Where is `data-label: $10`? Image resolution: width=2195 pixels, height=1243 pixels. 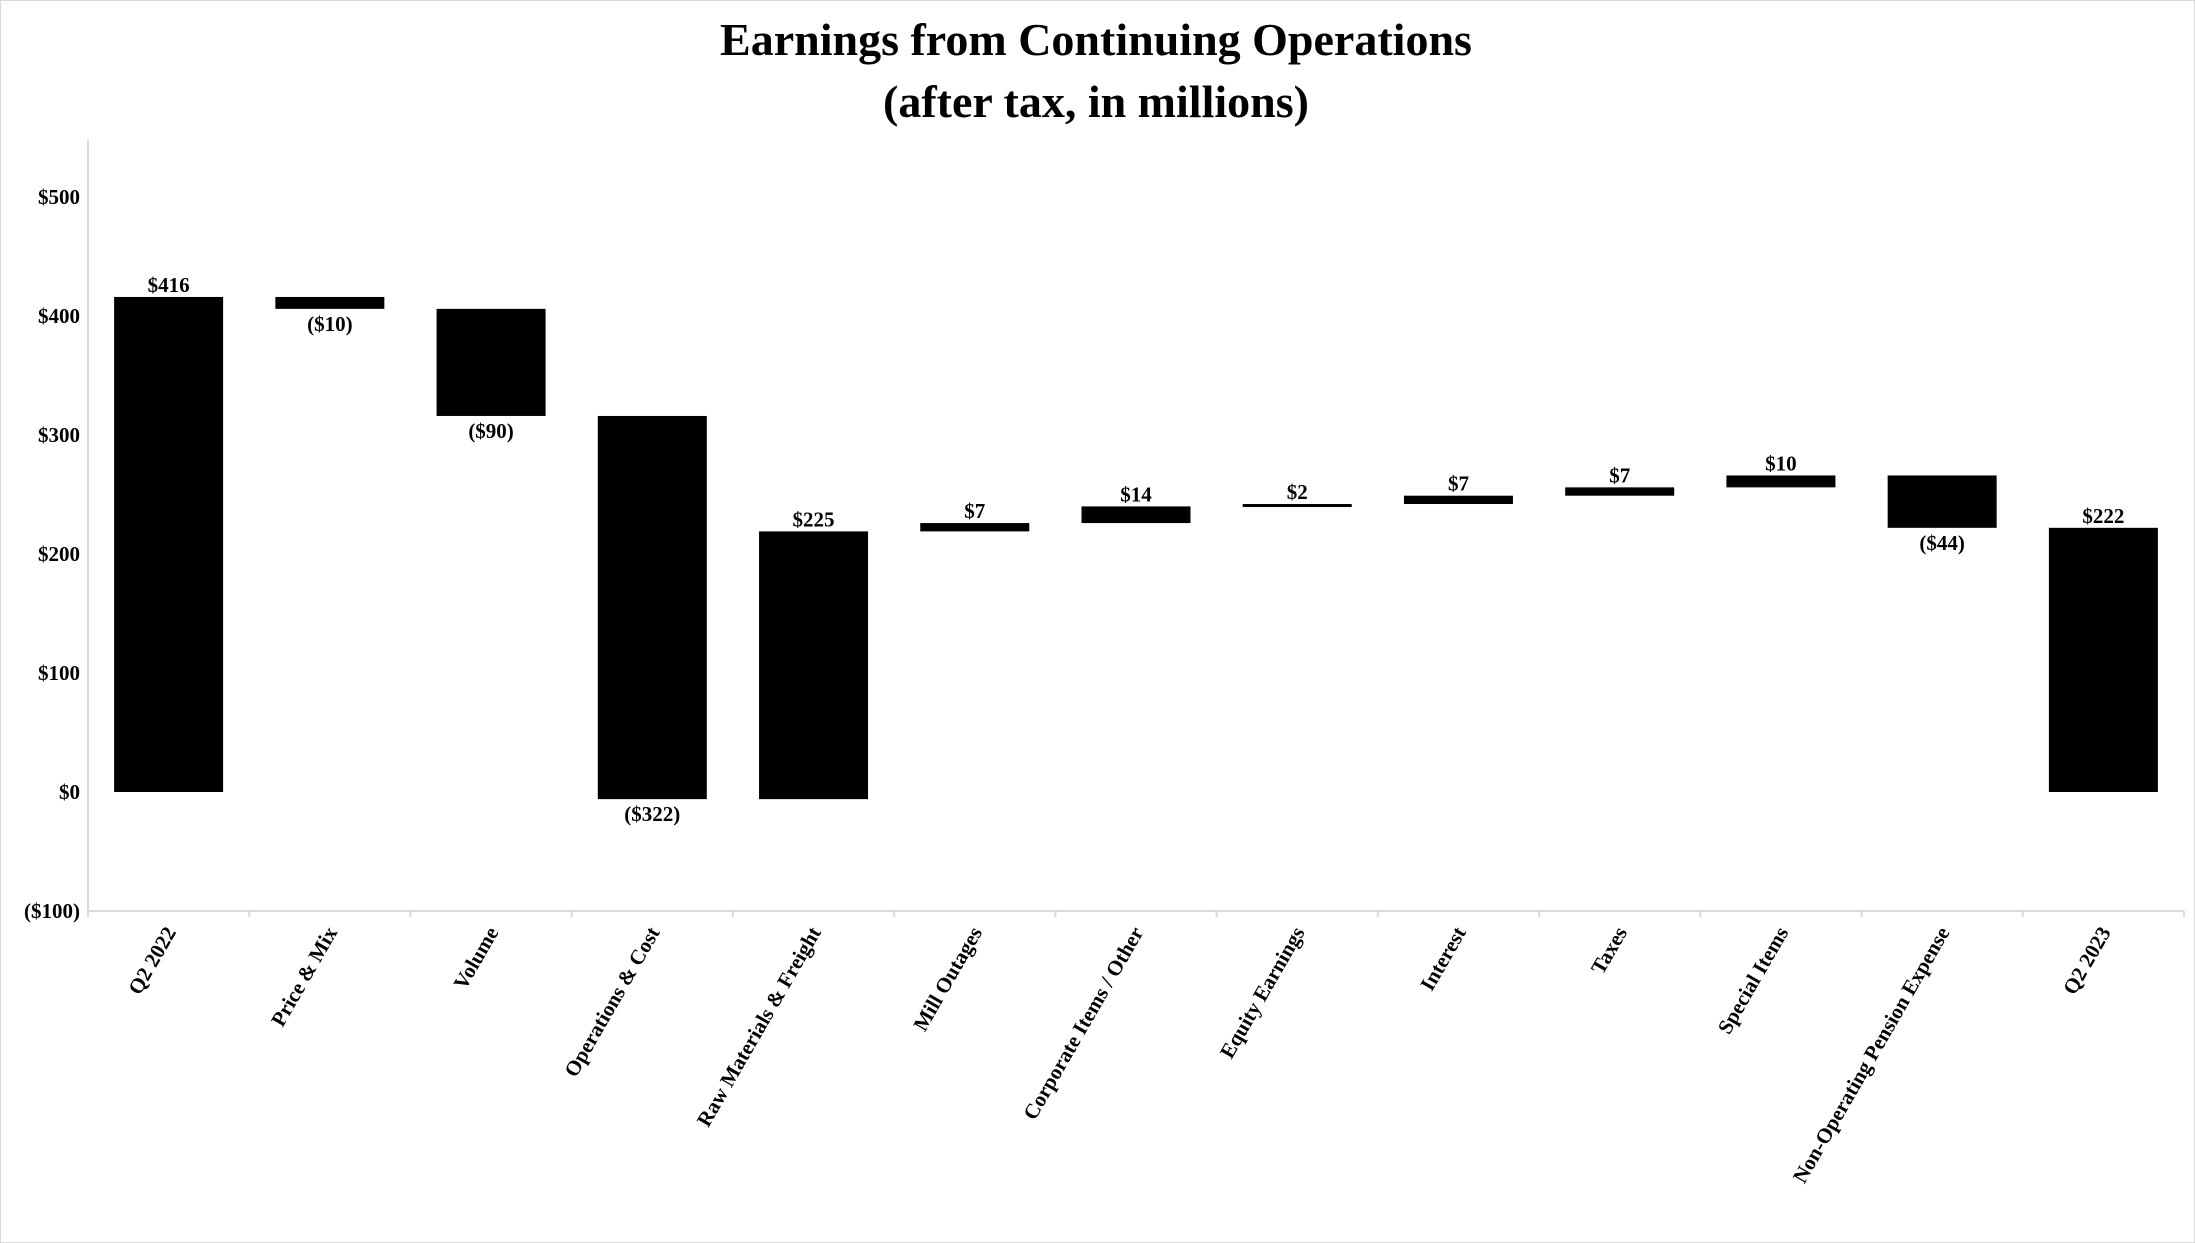
data-label: $10 is located at coordinates (1781, 463).